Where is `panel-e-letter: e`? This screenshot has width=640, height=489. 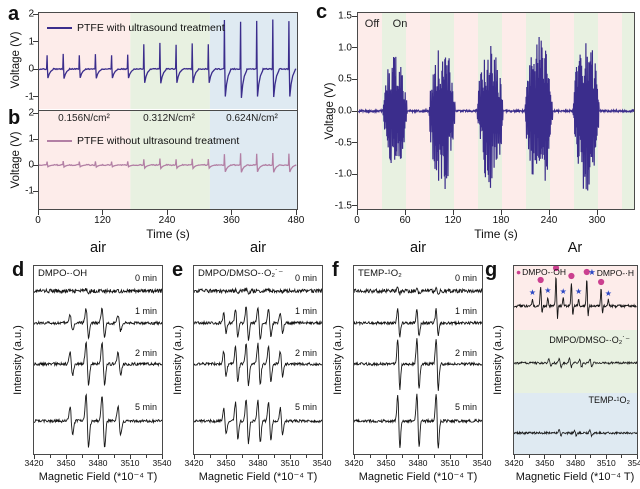
panel-e-letter: e is located at coordinates (178, 270).